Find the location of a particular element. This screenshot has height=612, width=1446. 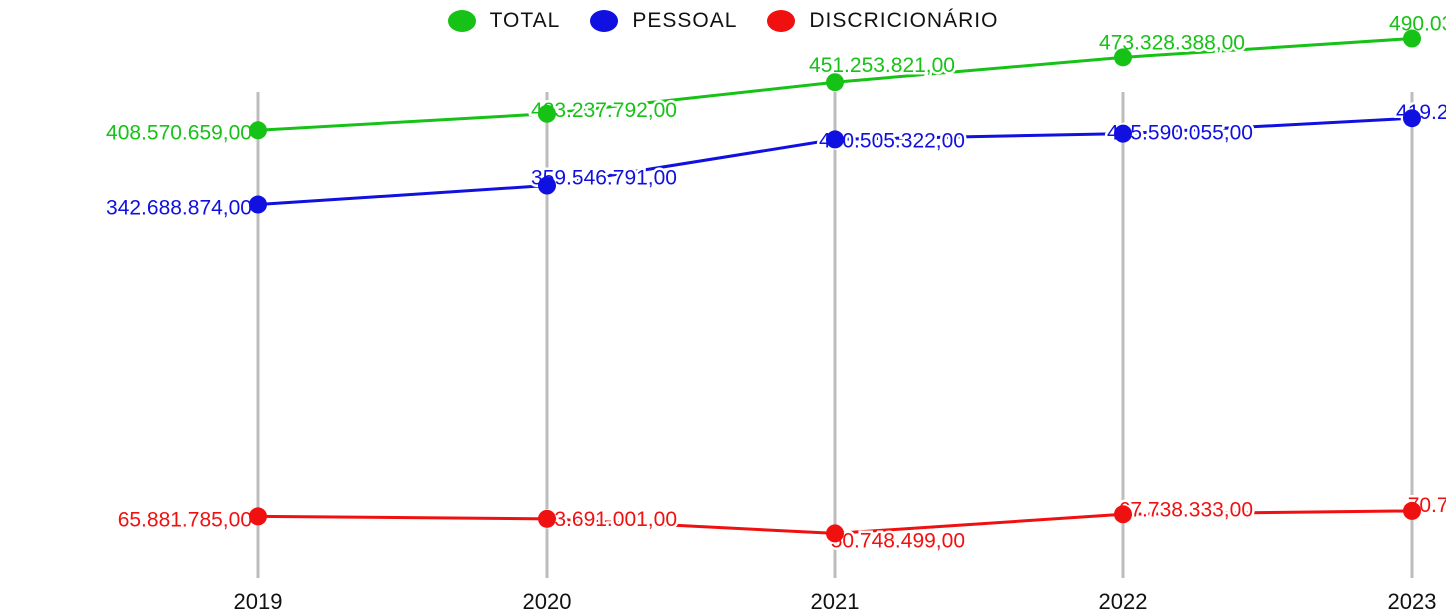

data-point-discricionario-2023 is located at coordinates (1412, 510).